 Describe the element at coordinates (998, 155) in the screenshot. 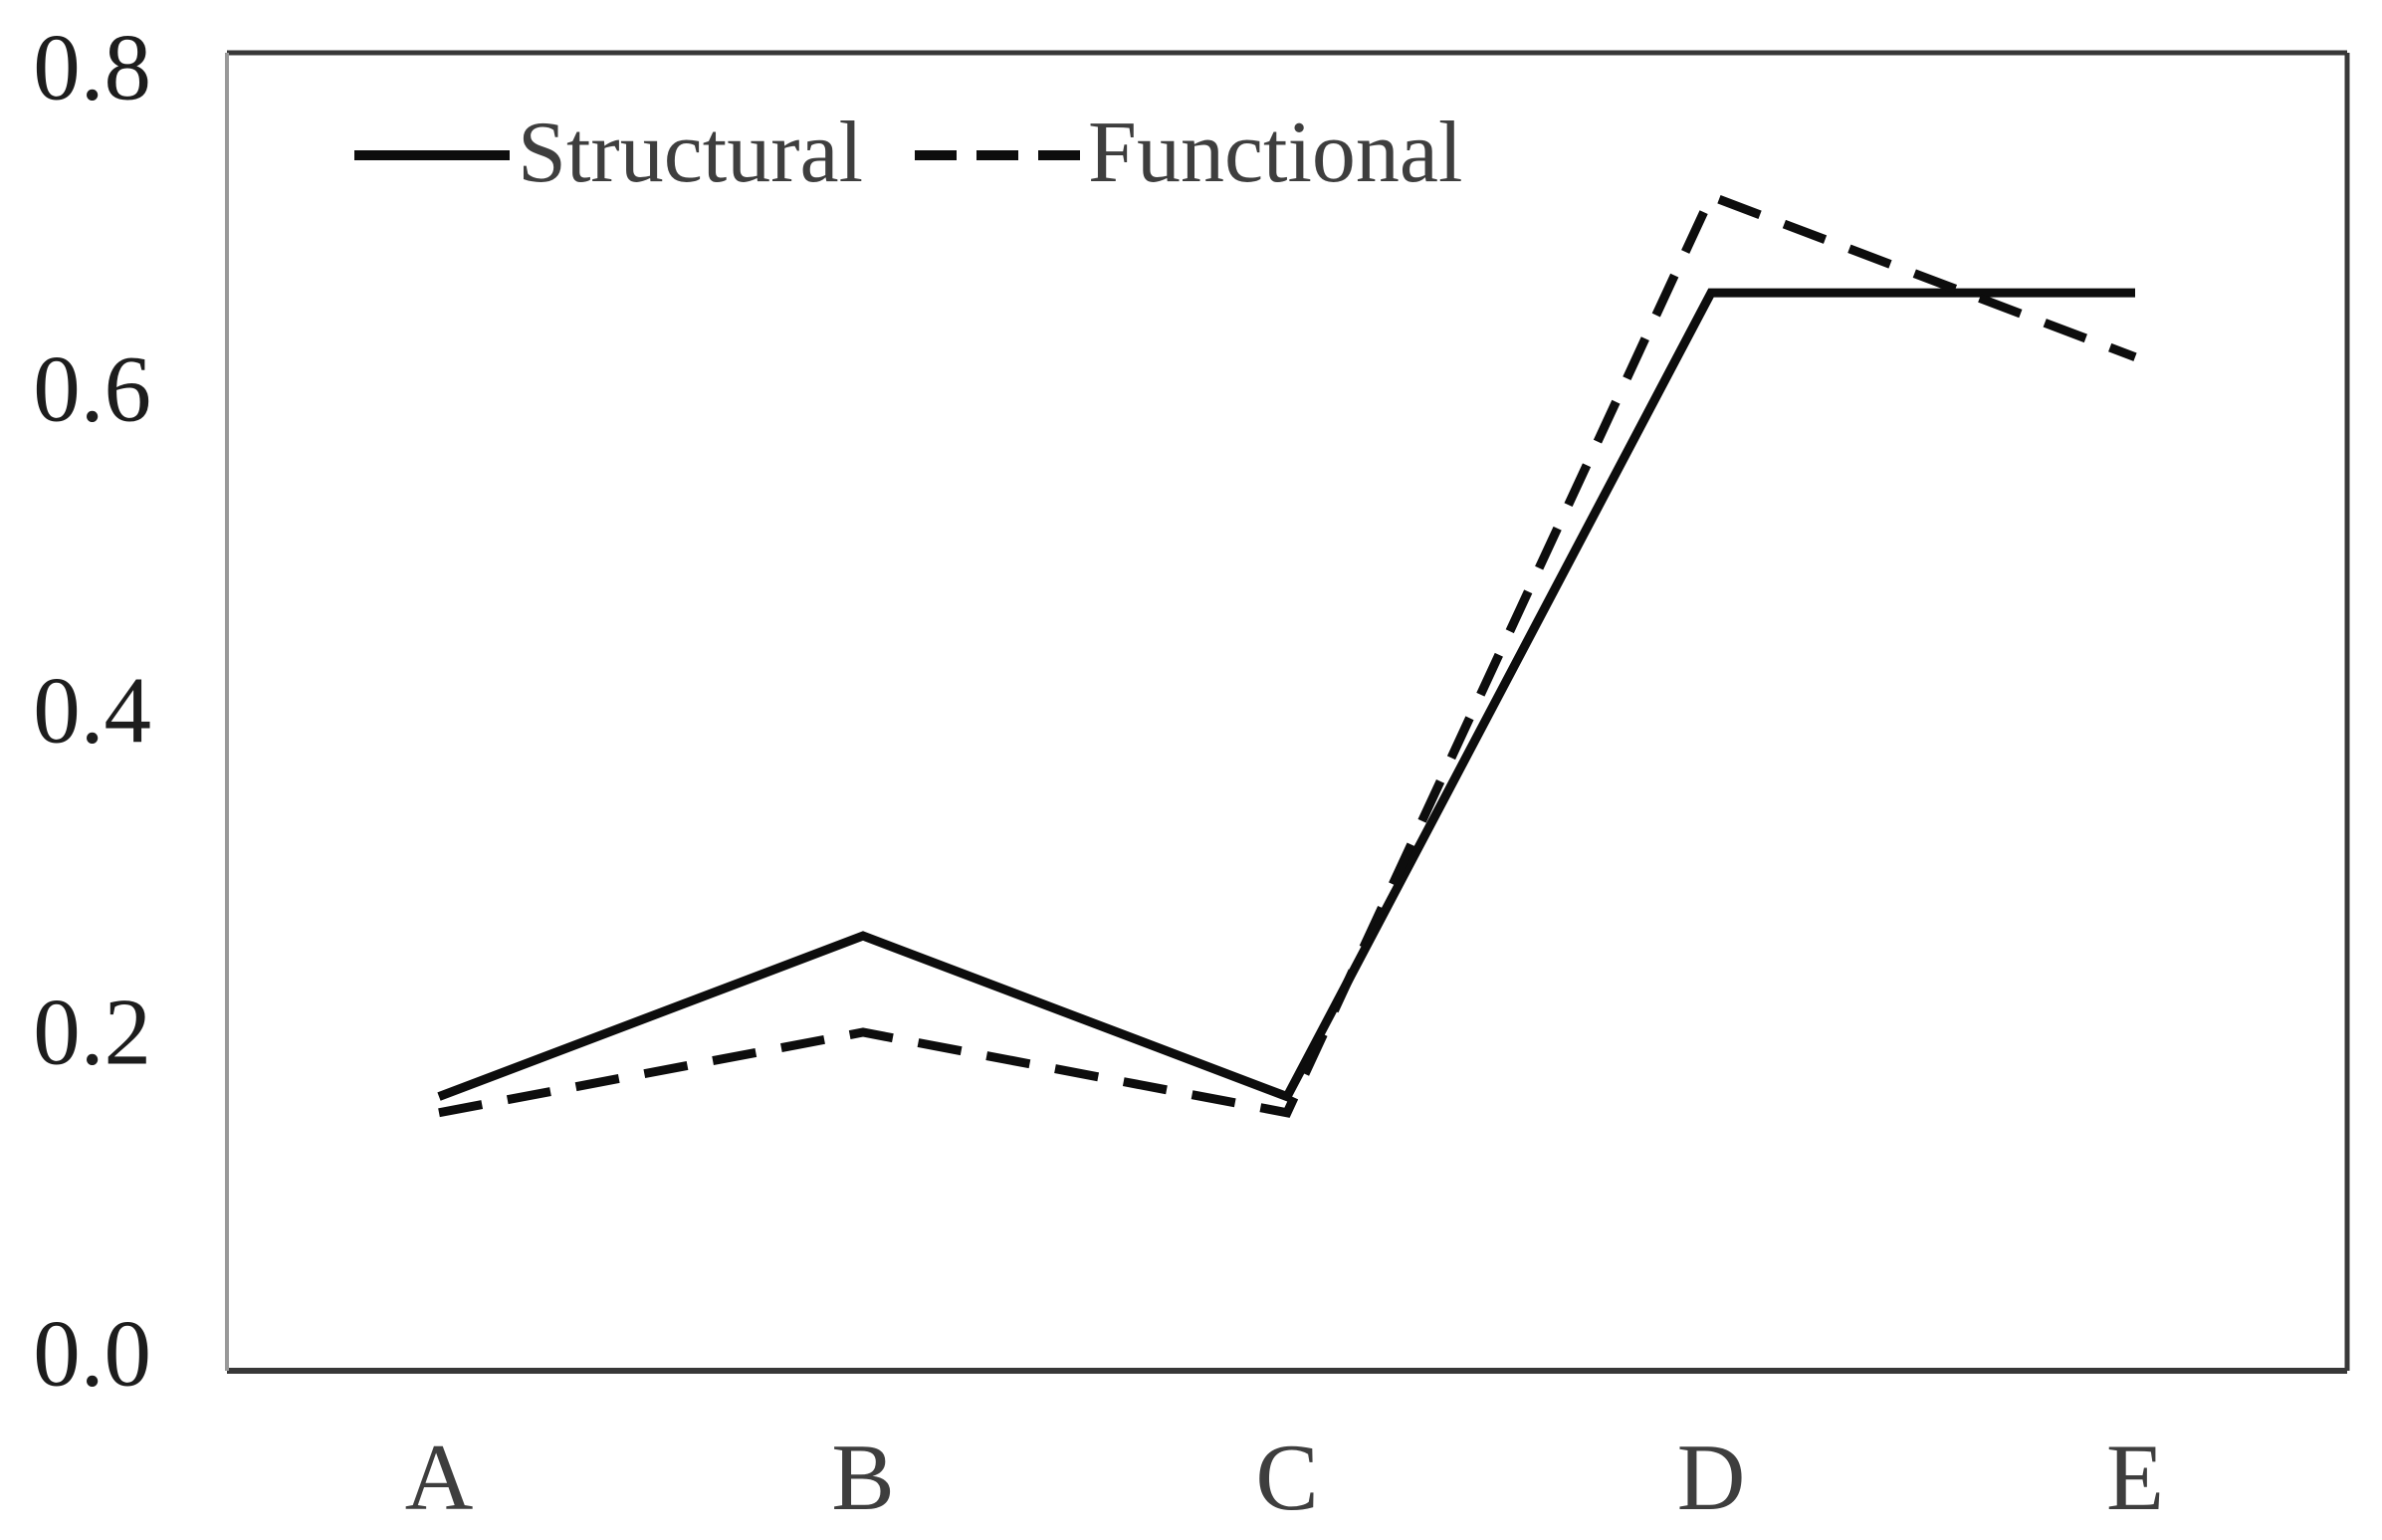

I see `legend-dashed-line-sample` at that location.